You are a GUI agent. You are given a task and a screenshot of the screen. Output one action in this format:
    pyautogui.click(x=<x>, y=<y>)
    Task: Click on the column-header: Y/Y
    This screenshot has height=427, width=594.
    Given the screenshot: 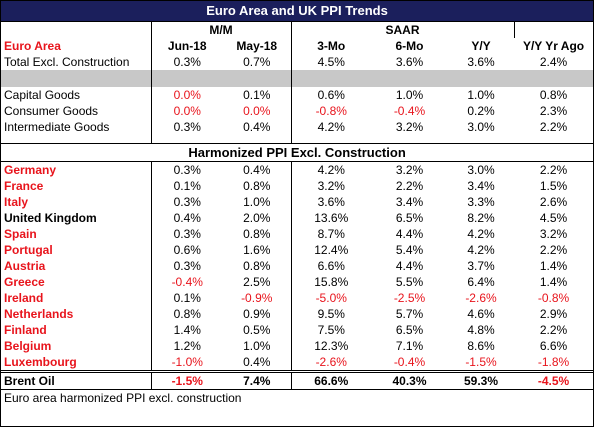 What is the action you would take?
    pyautogui.click(x=481, y=46)
    